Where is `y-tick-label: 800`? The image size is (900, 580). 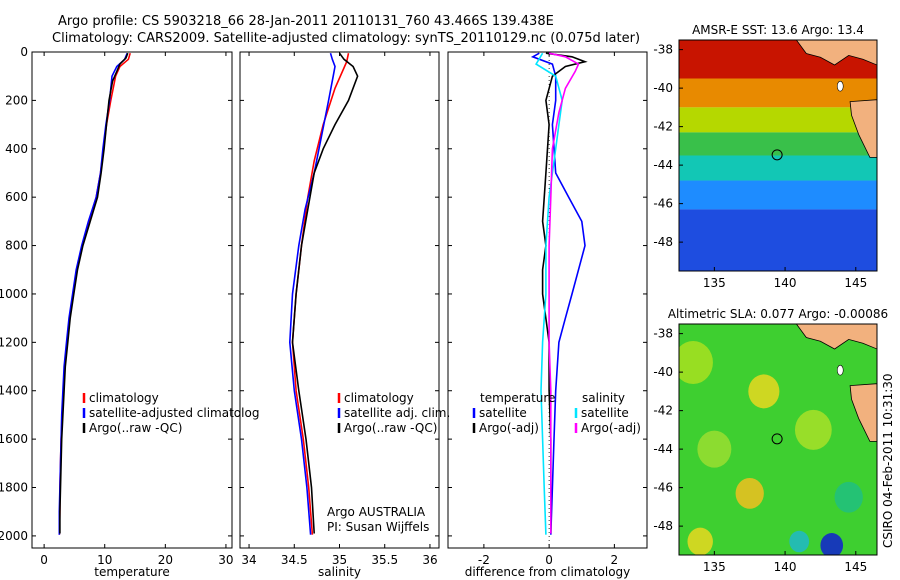 y-tick-label: 800 is located at coordinates (16, 246).